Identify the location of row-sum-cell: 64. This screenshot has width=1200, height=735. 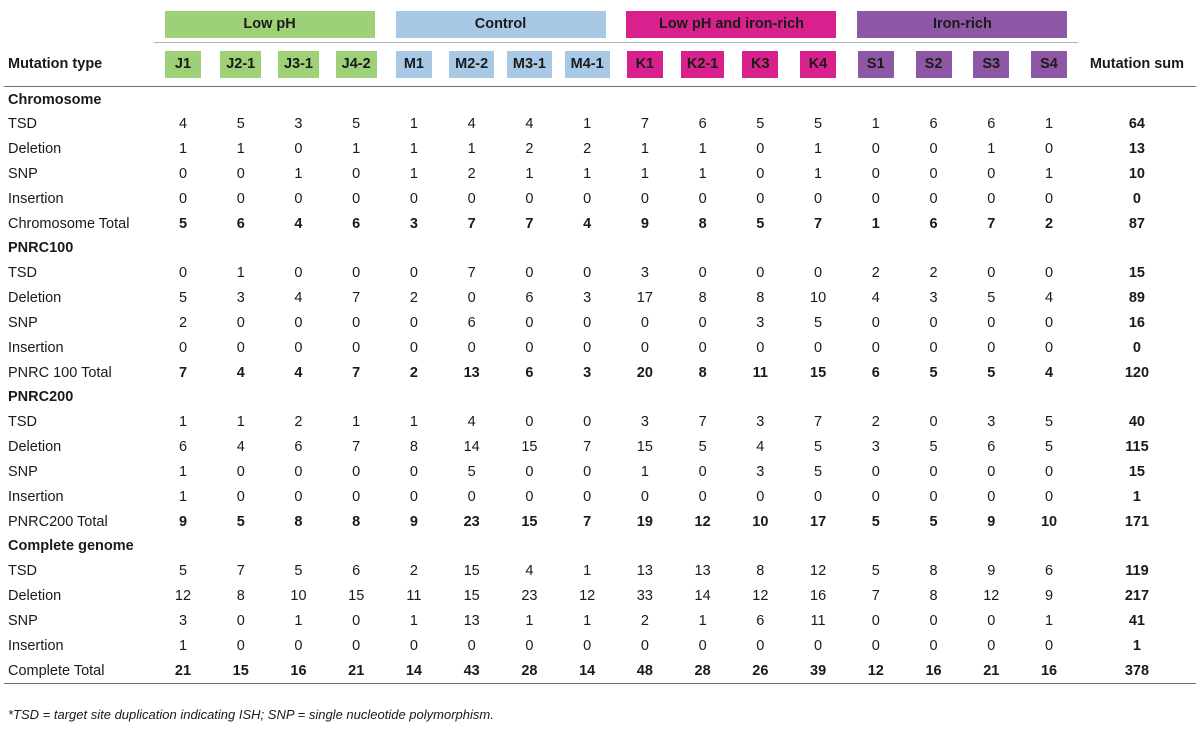
(1136, 124).